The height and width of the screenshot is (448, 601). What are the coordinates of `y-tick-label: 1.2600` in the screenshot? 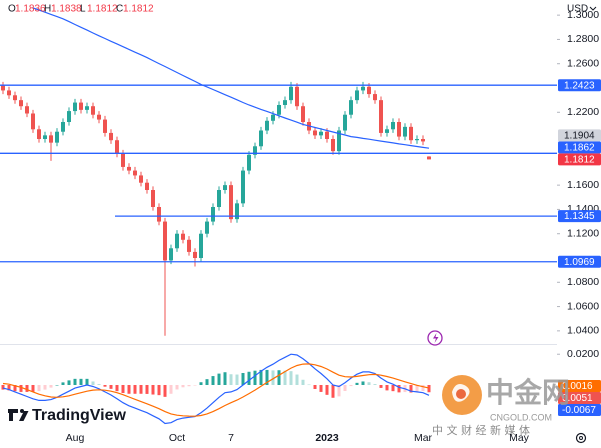 It's located at (583, 63).